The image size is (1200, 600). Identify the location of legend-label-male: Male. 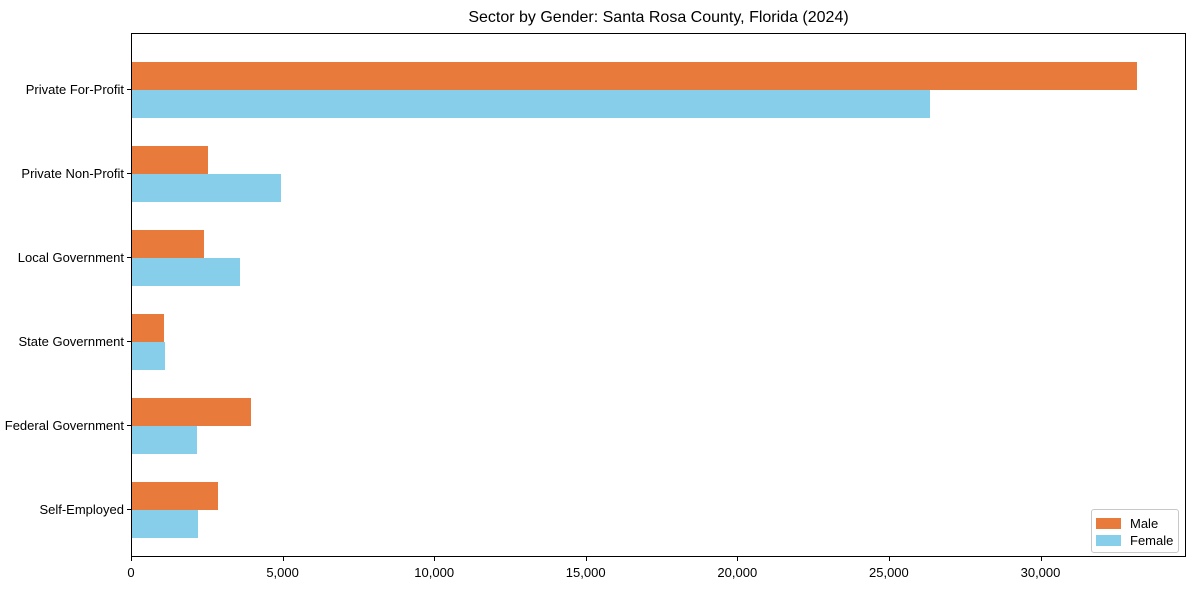
(1144, 523).